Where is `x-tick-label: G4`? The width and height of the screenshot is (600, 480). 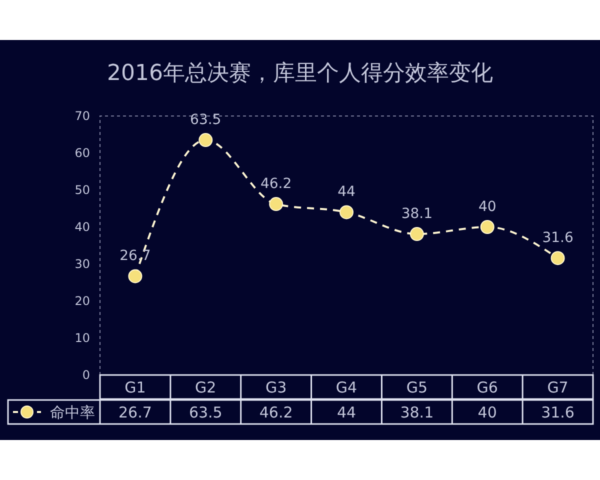
x-tick-label: G4 is located at coordinates (347, 387).